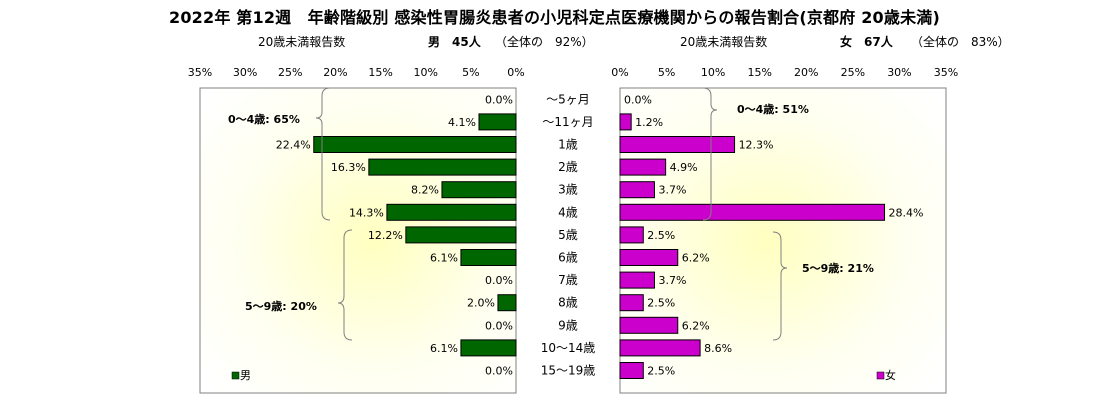 The width and height of the screenshot is (1109, 417). I want to click on category-label: 1歳, so click(568, 145).